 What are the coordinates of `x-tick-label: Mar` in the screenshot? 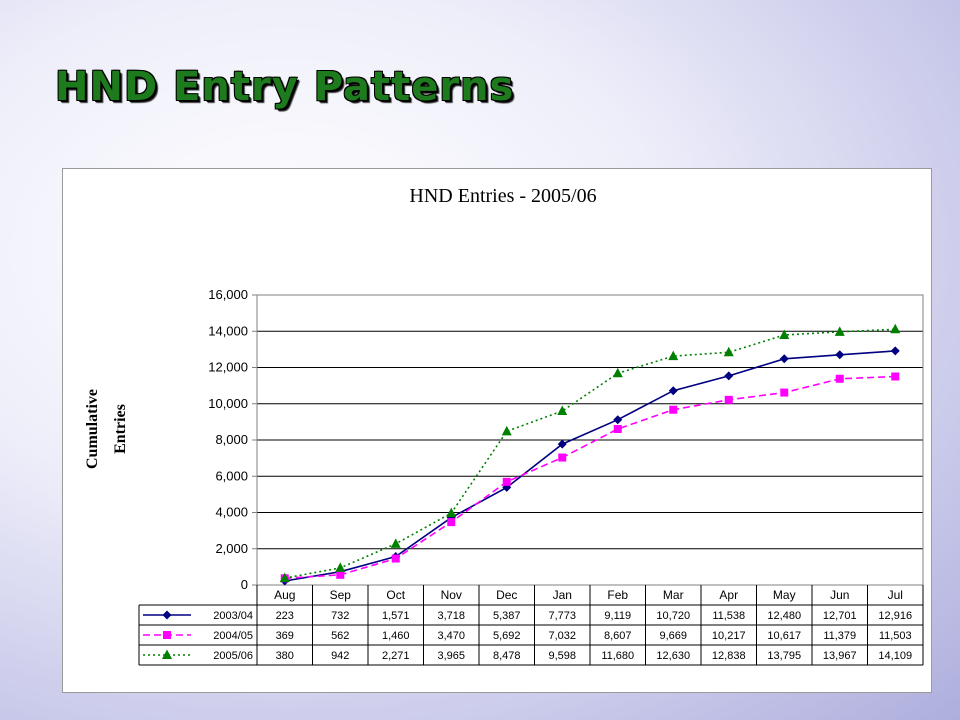 It's located at (673, 595).